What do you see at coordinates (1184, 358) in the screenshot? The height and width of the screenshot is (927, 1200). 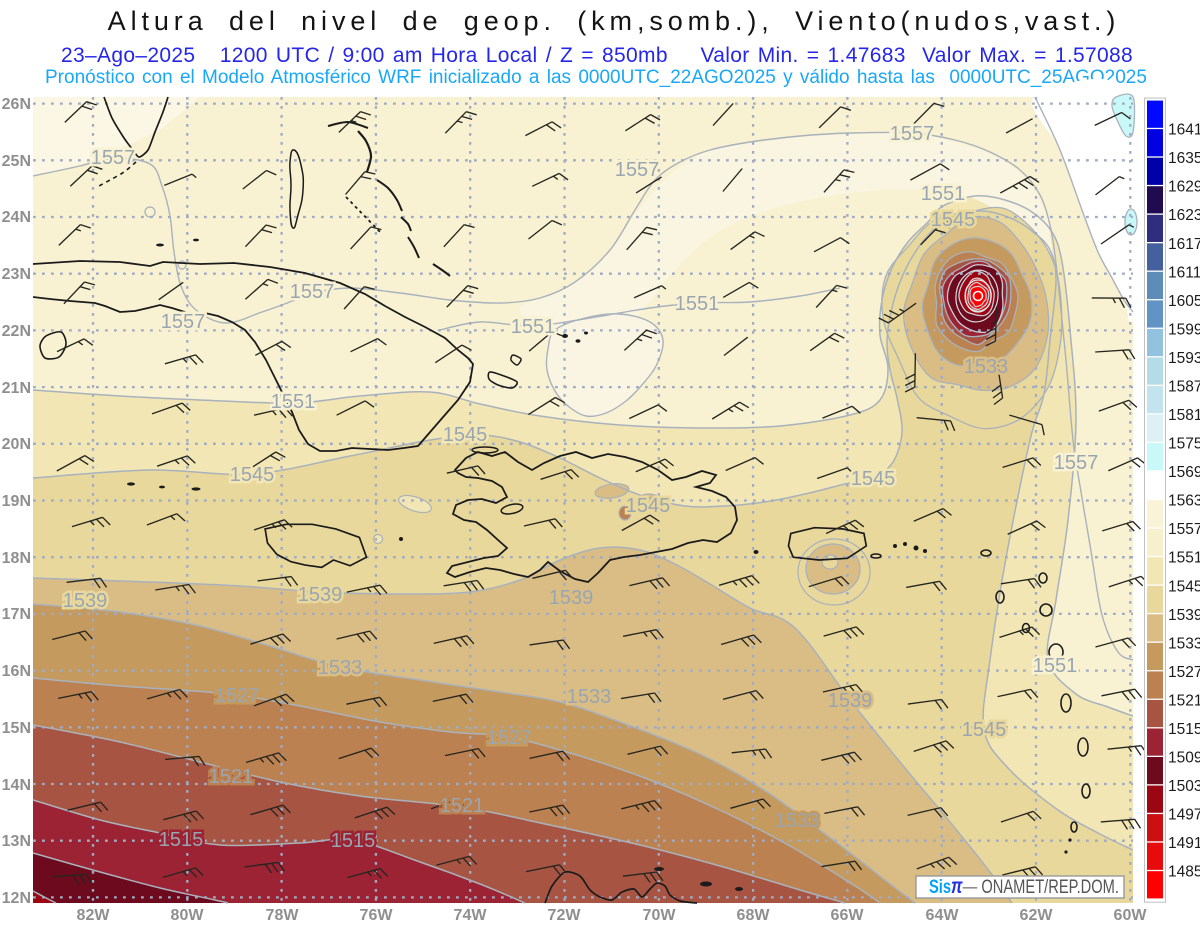 I see `svg-text: 1593` at bounding box center [1184, 358].